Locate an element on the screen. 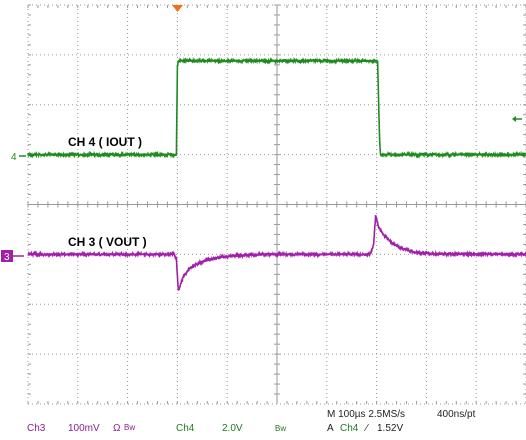  ch3-bandwidth-limit: Bw is located at coordinates (130, 427).